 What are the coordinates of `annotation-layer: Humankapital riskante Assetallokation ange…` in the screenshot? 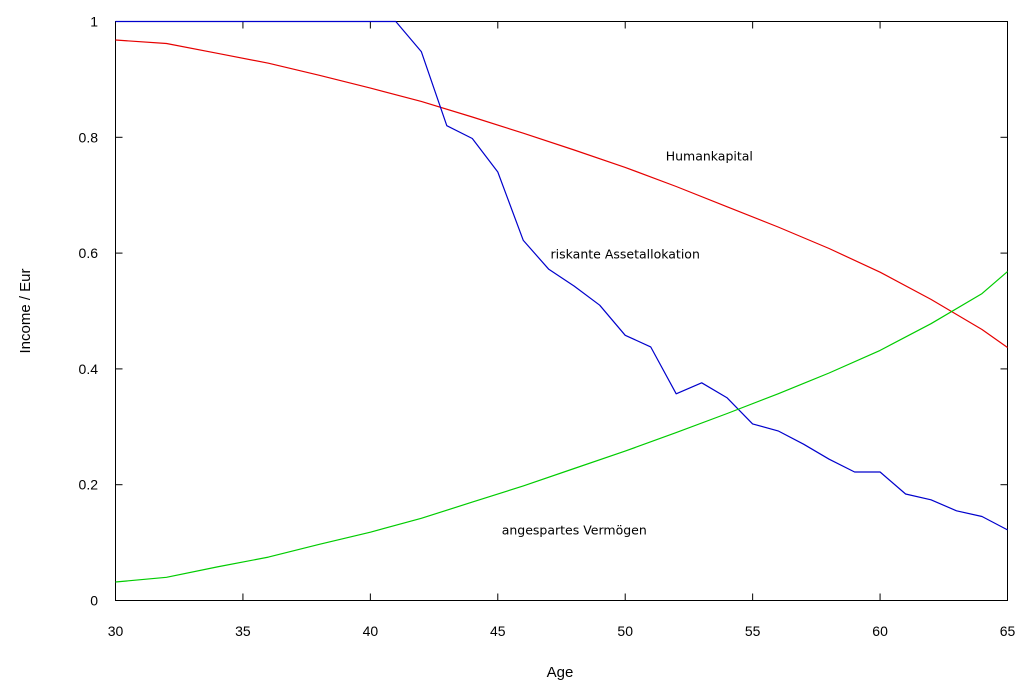 It's located at (627, 342).